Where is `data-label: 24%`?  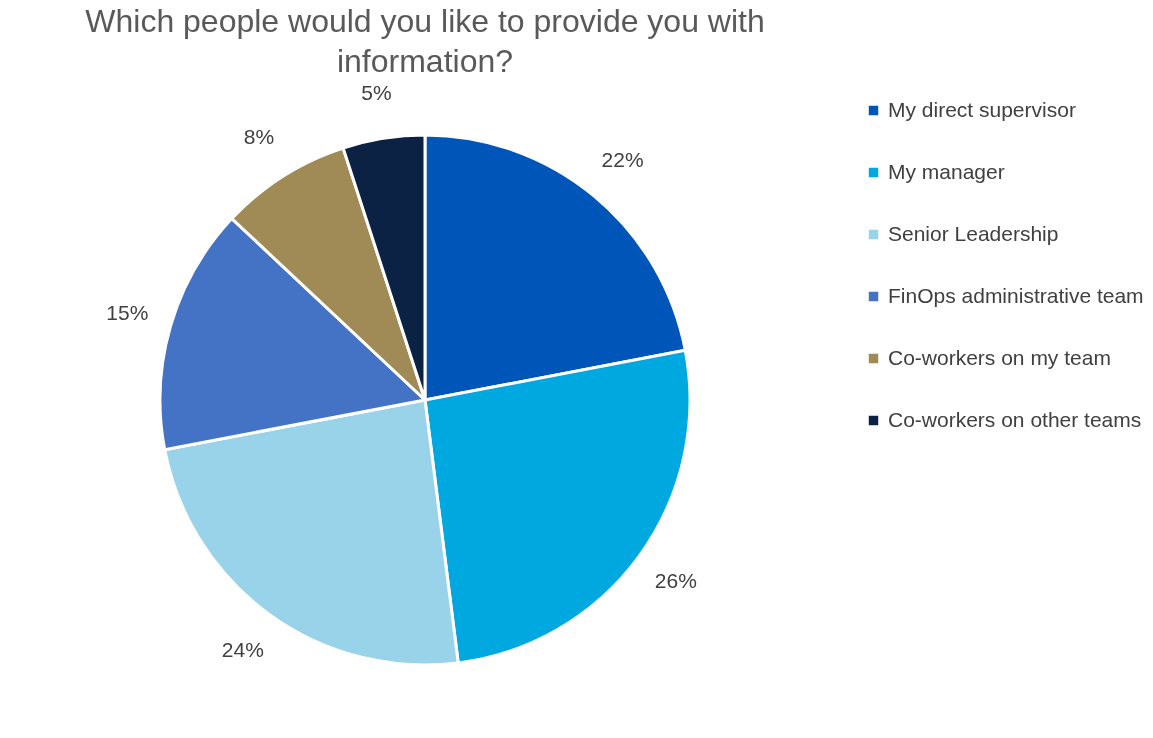 data-label: 24% is located at coordinates (242, 649).